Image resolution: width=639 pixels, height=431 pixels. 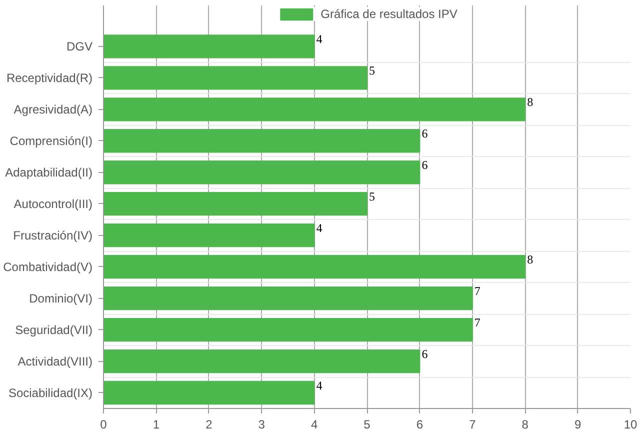 What do you see at coordinates (104, 424) in the screenshot?
I see `x-tick-label: 0` at bounding box center [104, 424].